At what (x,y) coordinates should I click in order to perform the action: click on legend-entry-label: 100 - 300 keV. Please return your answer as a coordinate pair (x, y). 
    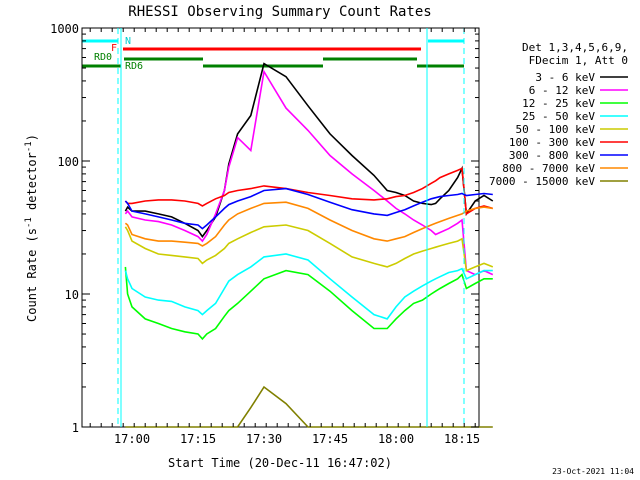
    Looking at the image, I should click on (552, 142).